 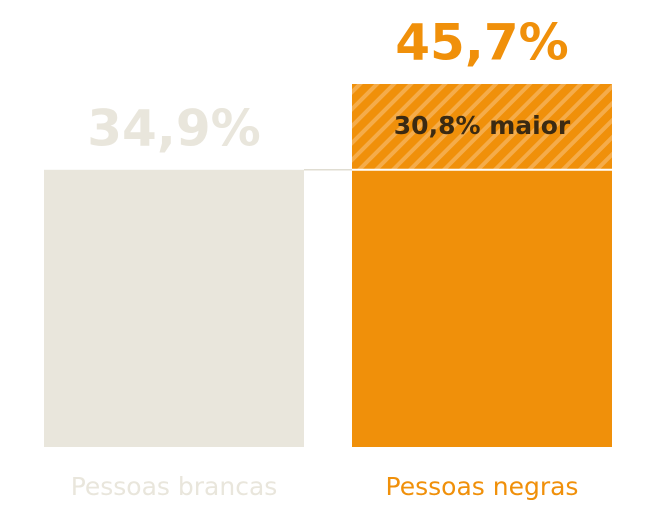 I want to click on value-label: 34,9%, so click(x=173, y=128).